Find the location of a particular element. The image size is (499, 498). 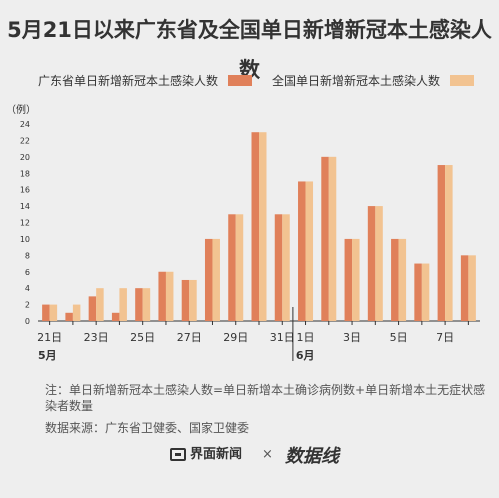

y-tick-label: 18 is located at coordinates (25, 173).